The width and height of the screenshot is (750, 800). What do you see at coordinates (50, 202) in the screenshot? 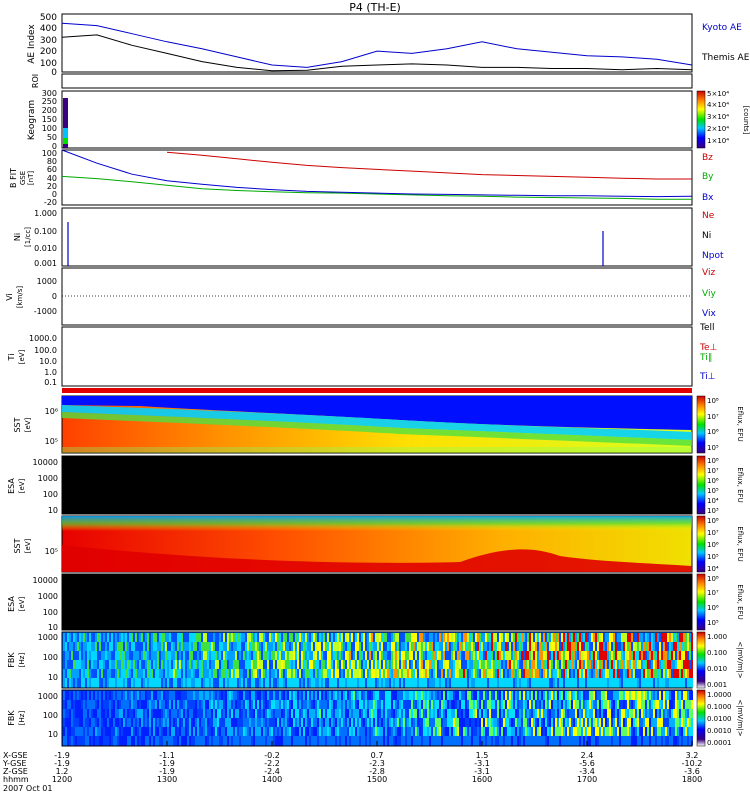
I see `bfield-tick-neg20: -20` at bounding box center [50, 202].